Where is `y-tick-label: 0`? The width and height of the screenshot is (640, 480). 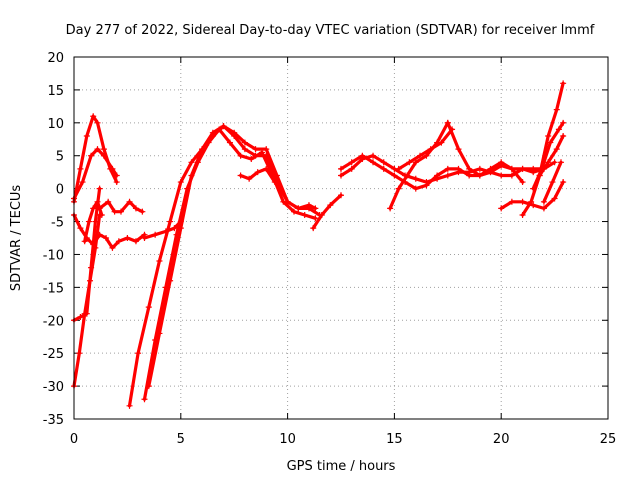
y-tick-label: 0 is located at coordinates (60, 190).